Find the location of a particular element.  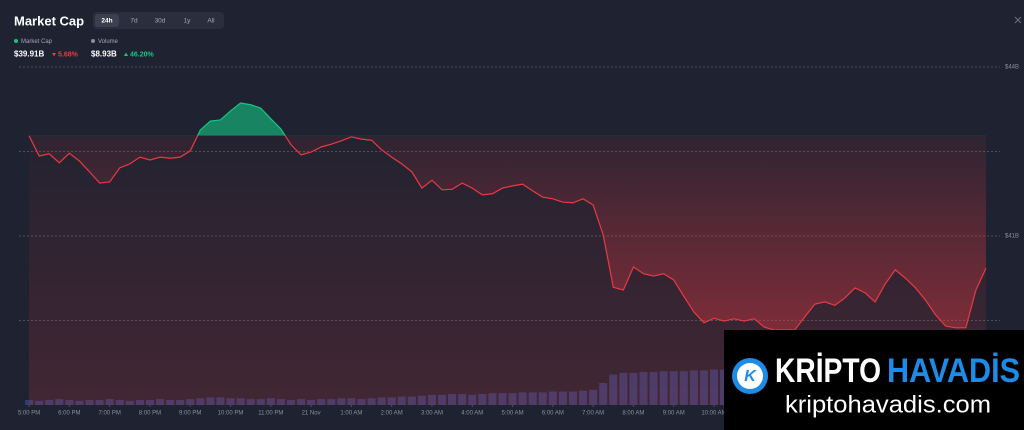

tab-bar is located at coordinates (158, 20).